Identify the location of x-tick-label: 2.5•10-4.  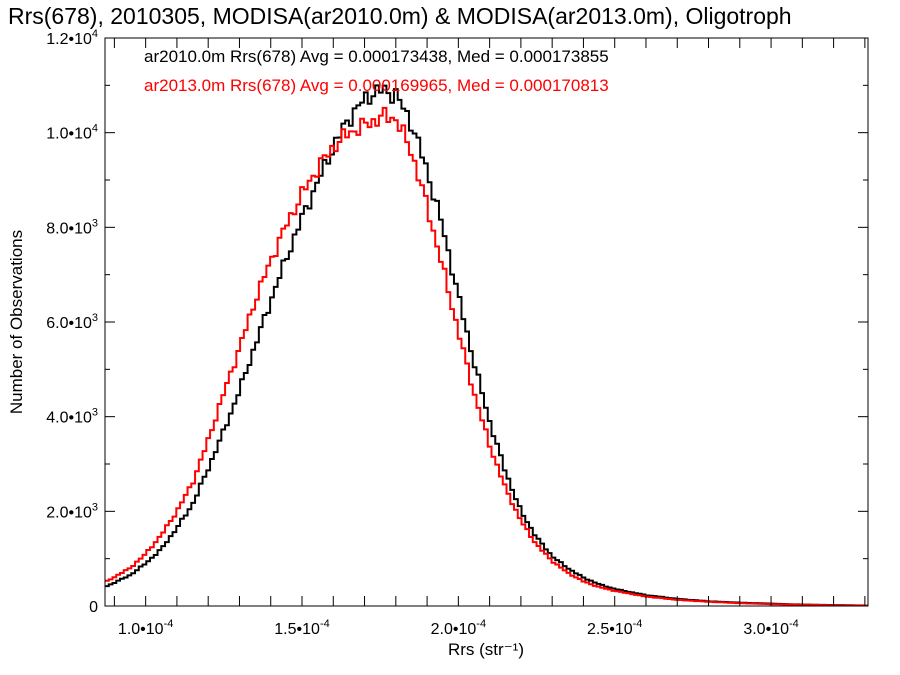
(614, 628).